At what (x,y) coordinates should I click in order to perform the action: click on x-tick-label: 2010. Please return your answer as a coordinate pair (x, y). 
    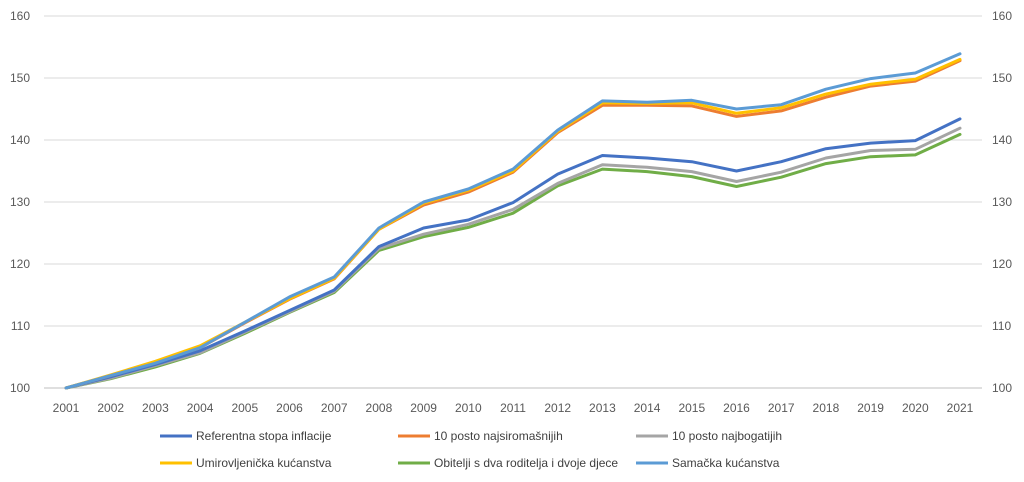
    Looking at the image, I should click on (468, 408).